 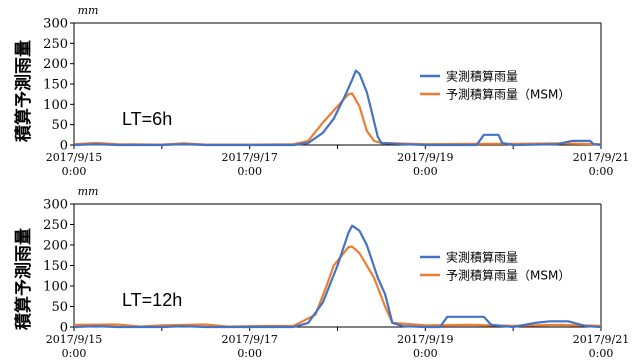 What do you see at coordinates (147, 119) in the screenshot?
I see `lead-time-label: LT=6h` at bounding box center [147, 119].